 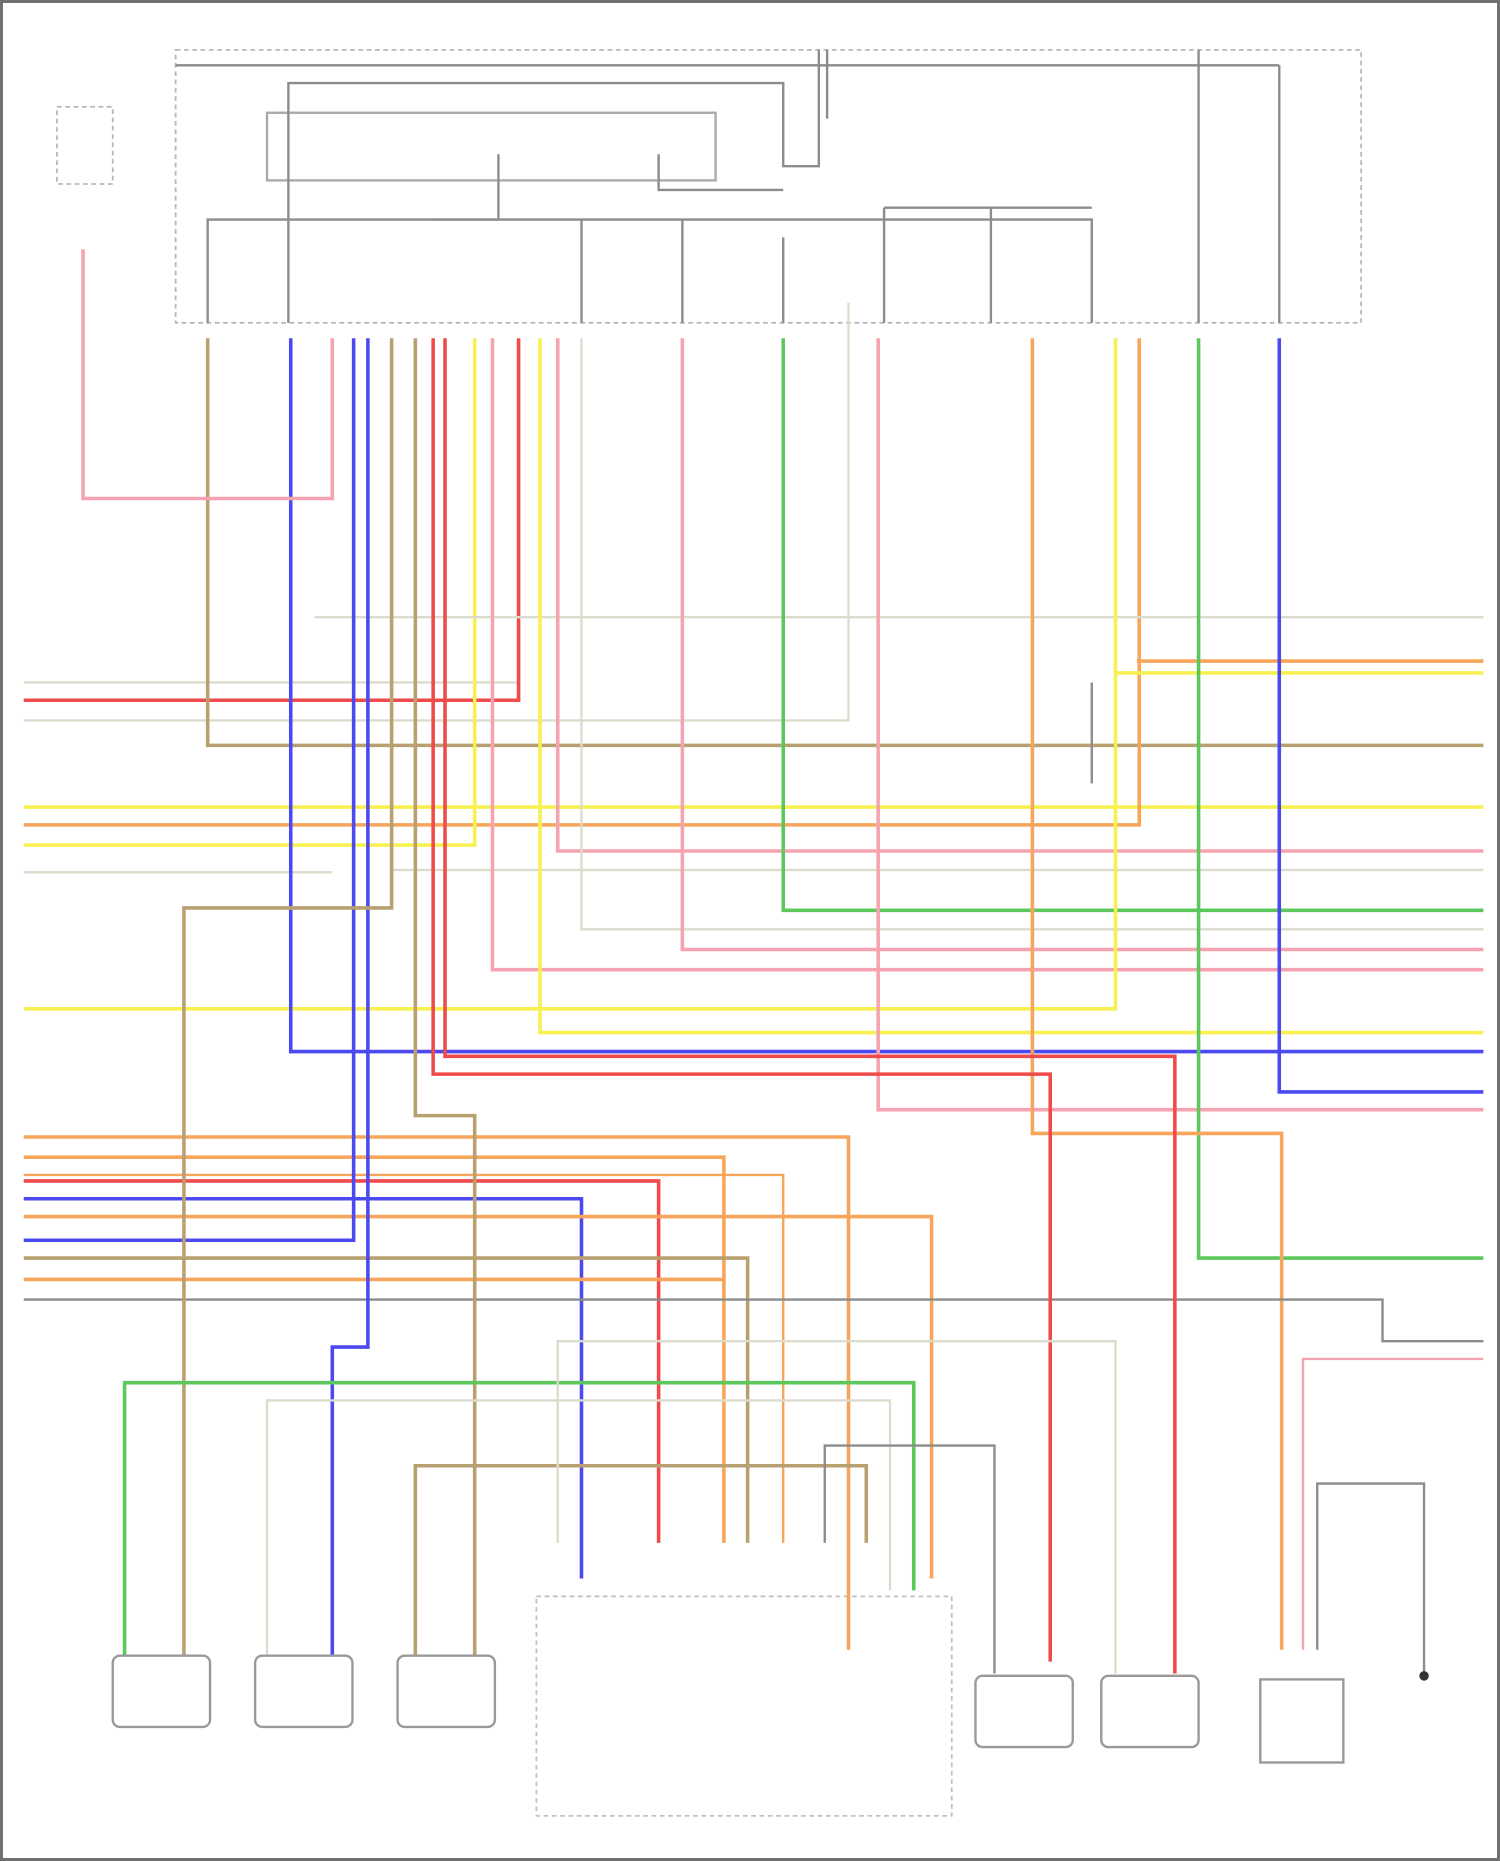 I want to click on sensor-5-connector, so click(x=1150, y=1711).